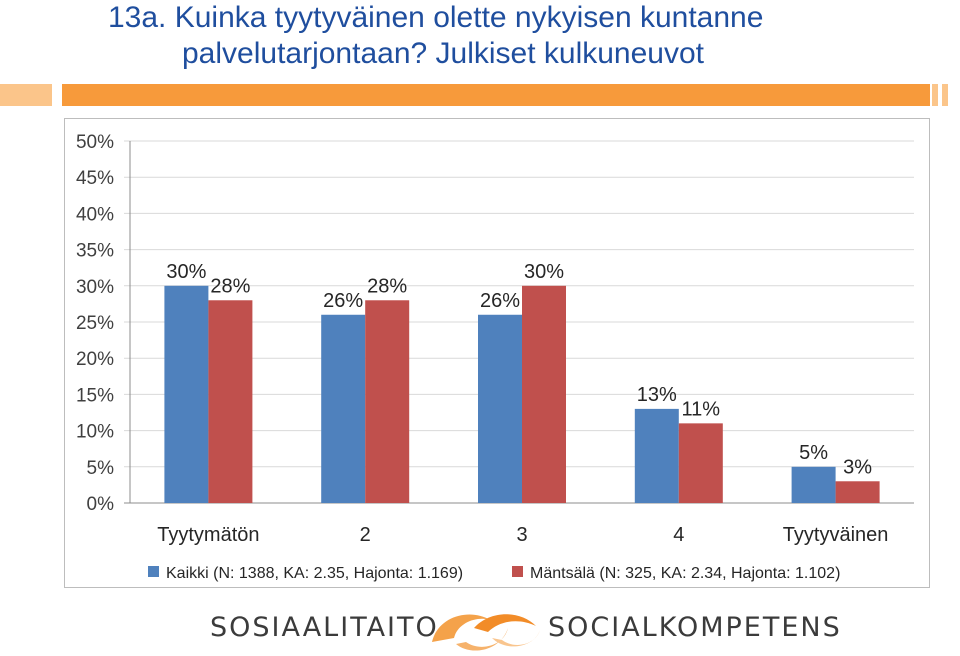 The width and height of the screenshot is (960, 656). Describe the element at coordinates (365, 535) in the screenshot. I see `x-tick-label: 2` at that location.